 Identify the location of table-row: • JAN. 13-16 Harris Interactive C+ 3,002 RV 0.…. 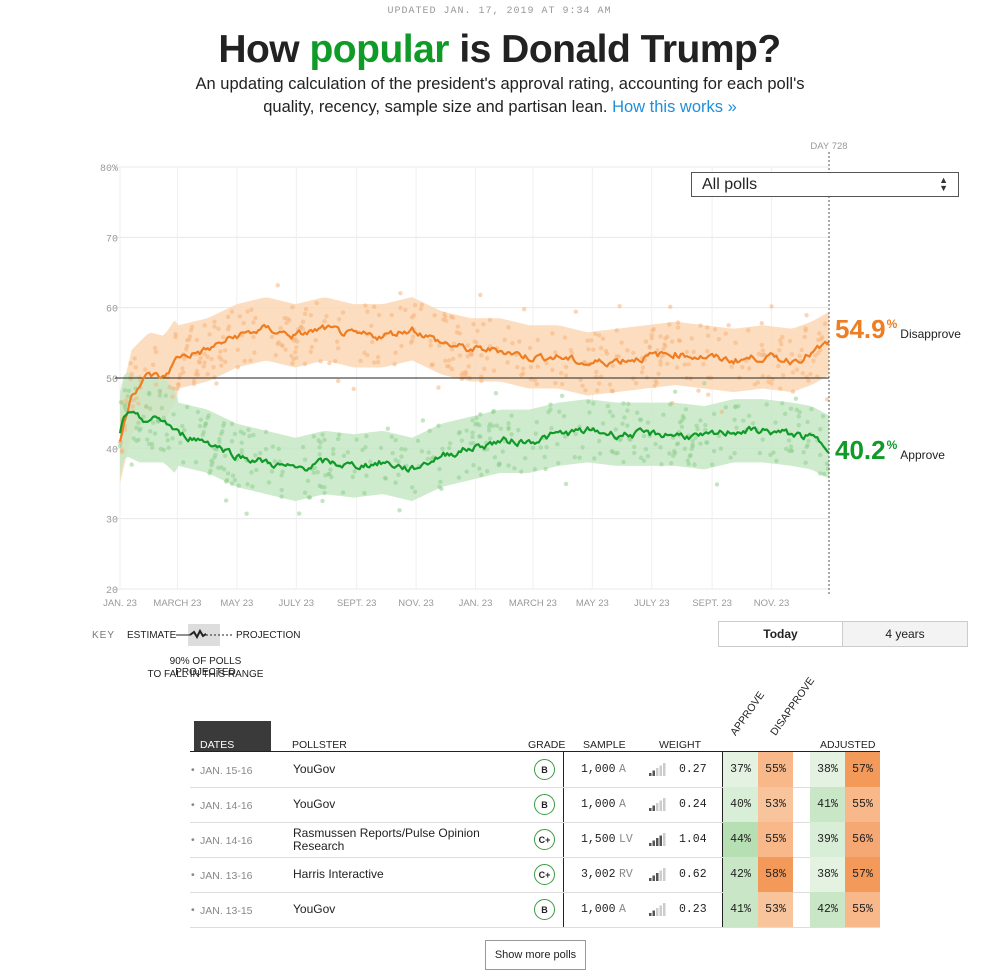
(535, 875).